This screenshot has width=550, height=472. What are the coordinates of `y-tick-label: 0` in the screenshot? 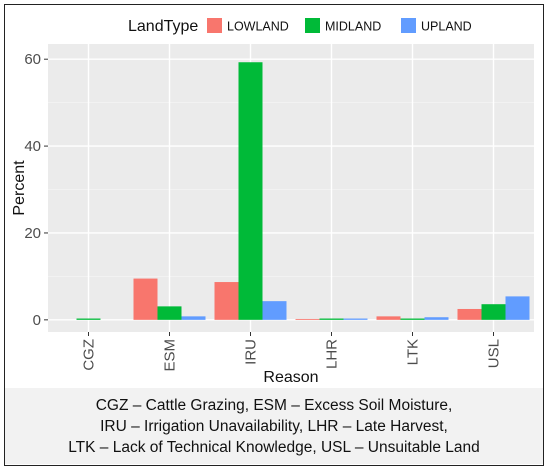 It's located at (37, 320).